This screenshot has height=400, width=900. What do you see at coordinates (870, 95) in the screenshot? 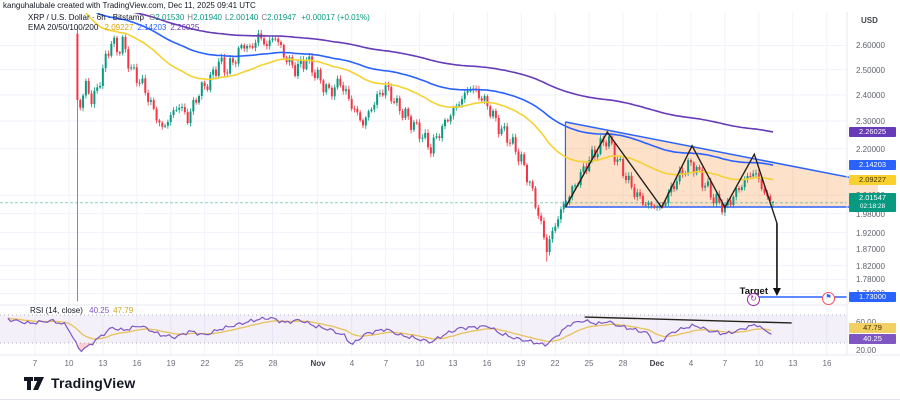
I see `price-tick: 2.40000` at bounding box center [870, 95].